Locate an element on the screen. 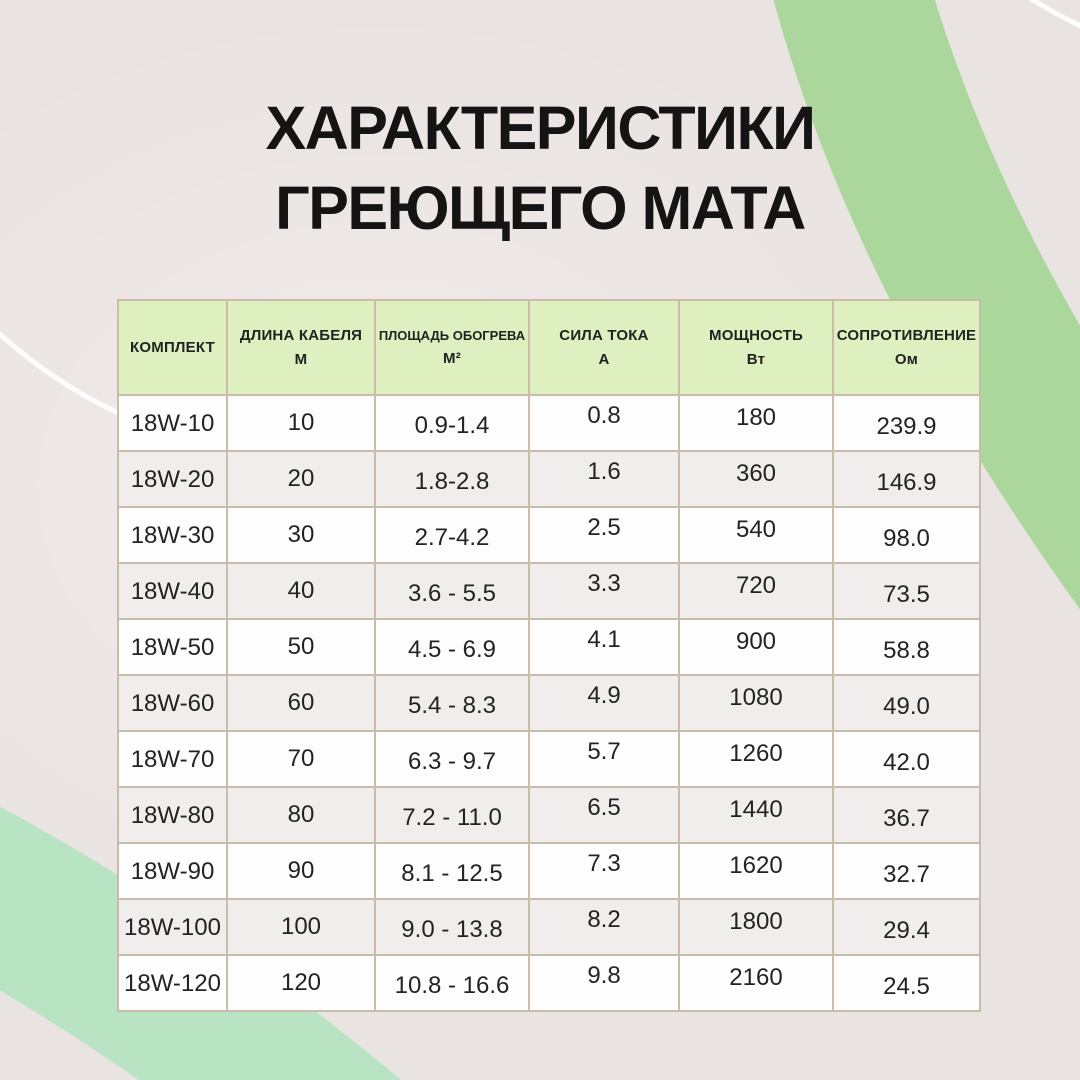 Image resolution: width=1080 pixels, height=1080 pixels. table-cell: 146.9 is located at coordinates (906, 479).